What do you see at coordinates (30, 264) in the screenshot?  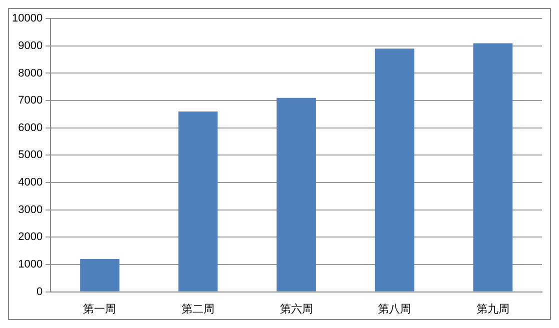 I see `y-tick-label: 1000` at bounding box center [30, 264].